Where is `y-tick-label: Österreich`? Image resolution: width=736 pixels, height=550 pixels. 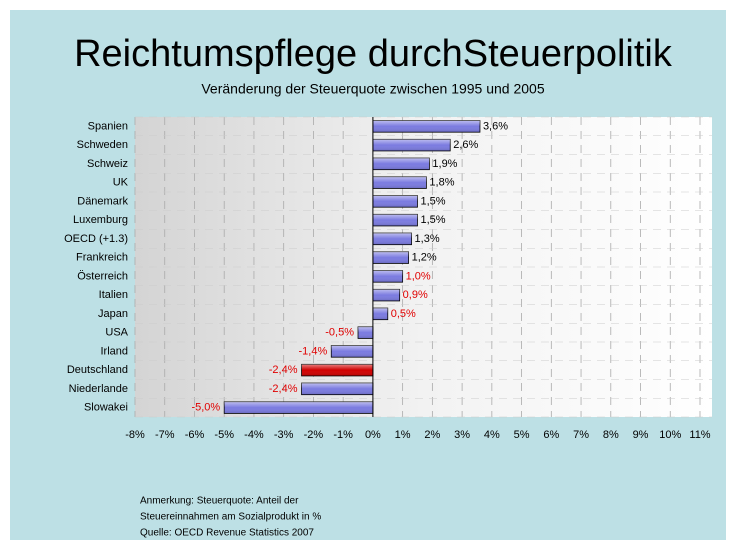 y-tick-label: Österreich is located at coordinates (102, 276).